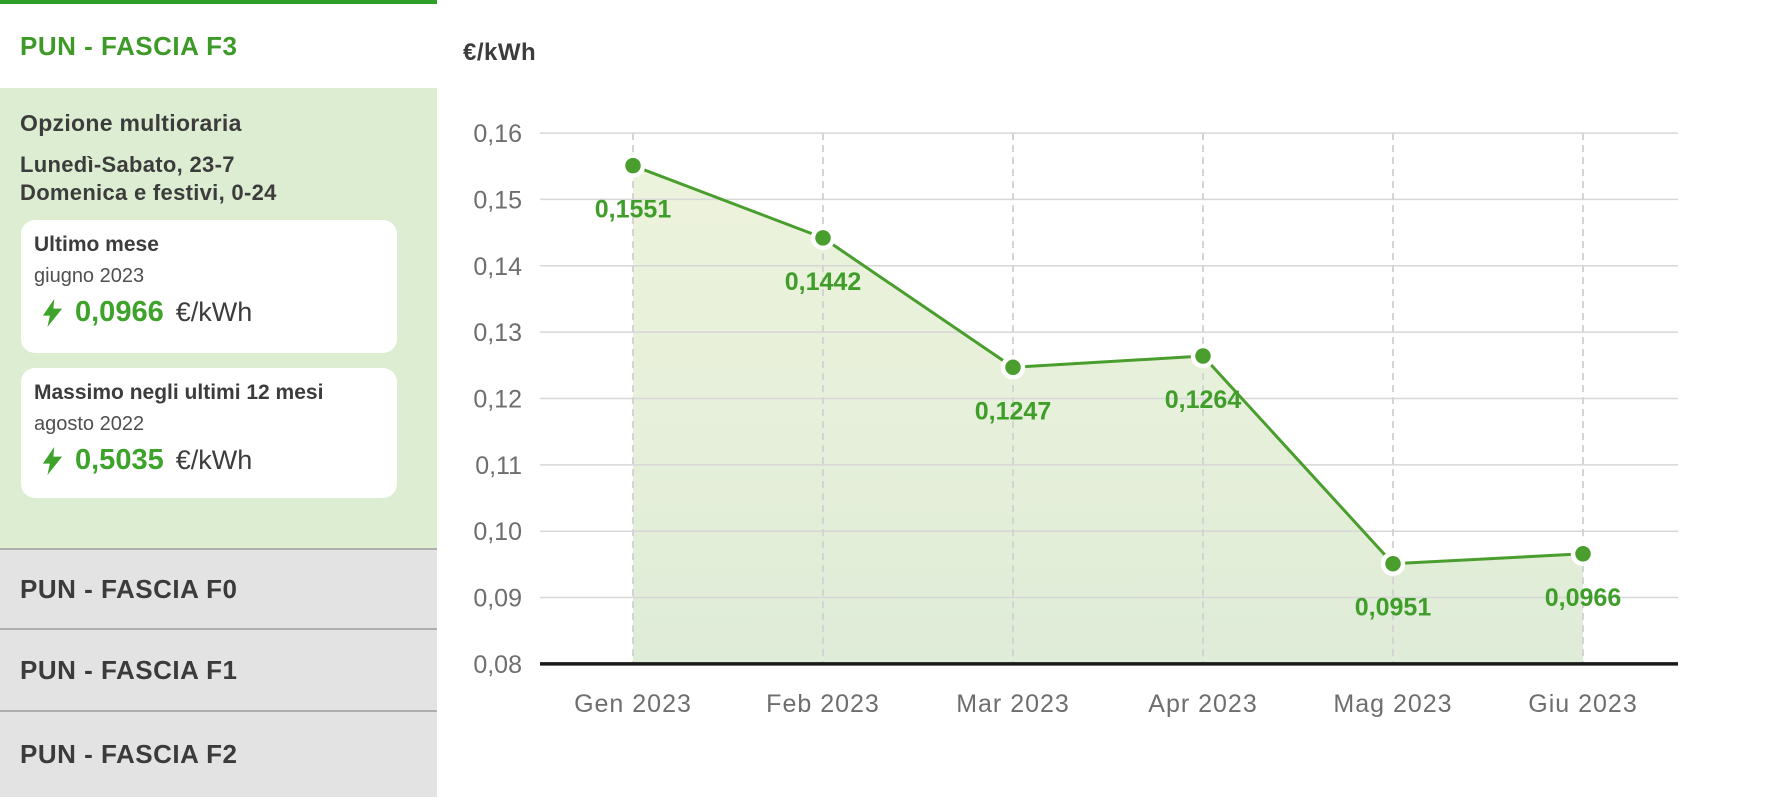  What do you see at coordinates (823, 704) in the screenshot?
I see `x-axis-tick-label: Feb 2023` at bounding box center [823, 704].